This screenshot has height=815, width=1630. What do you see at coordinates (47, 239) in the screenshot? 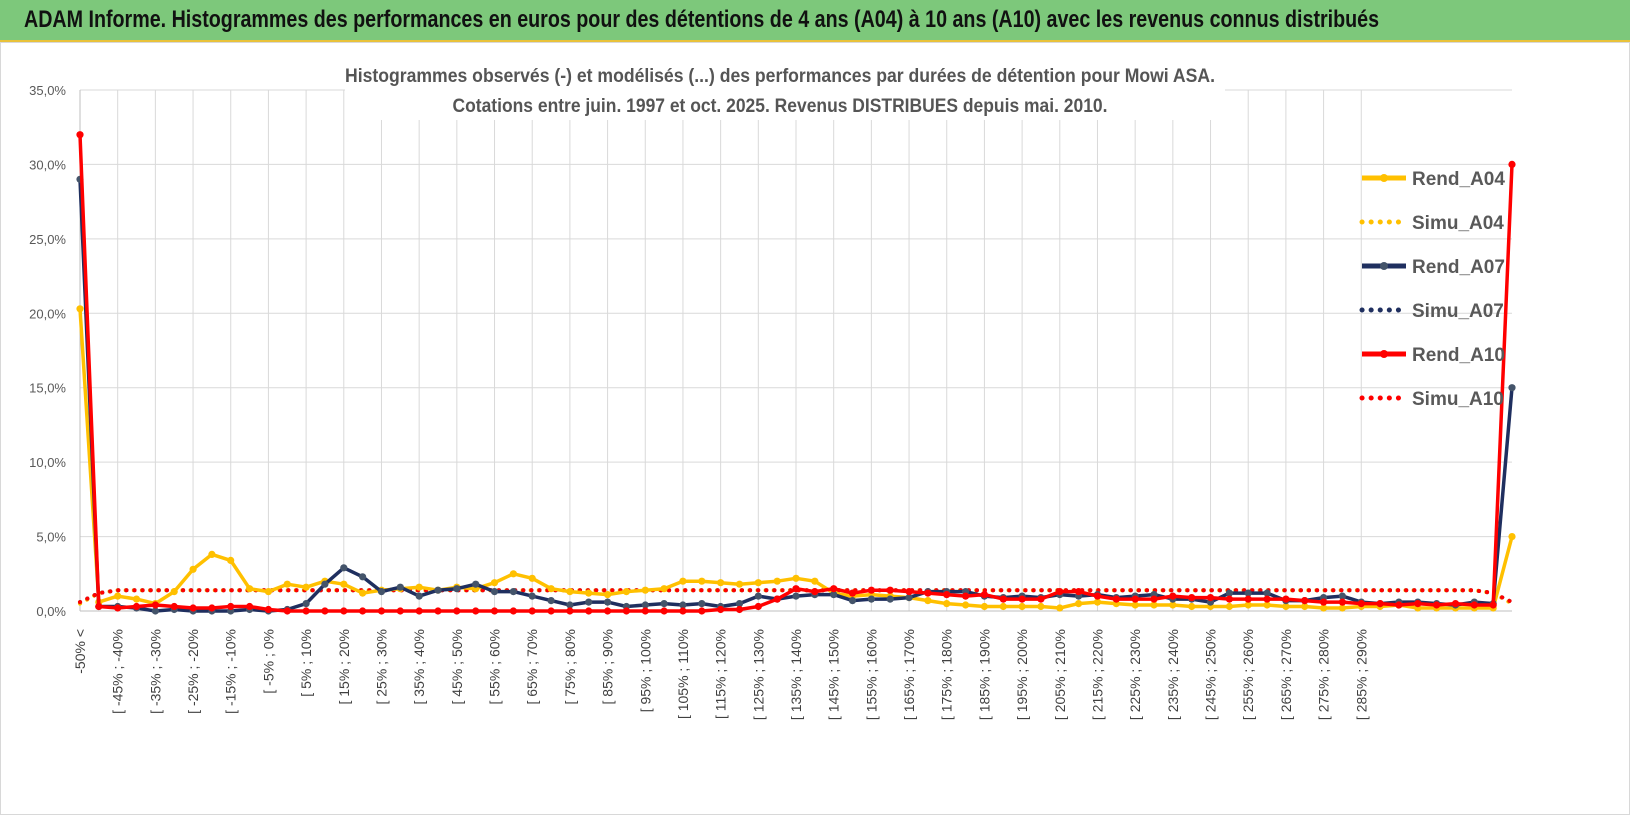
I see `y-tick-label: 25,0%` at bounding box center [47, 239].